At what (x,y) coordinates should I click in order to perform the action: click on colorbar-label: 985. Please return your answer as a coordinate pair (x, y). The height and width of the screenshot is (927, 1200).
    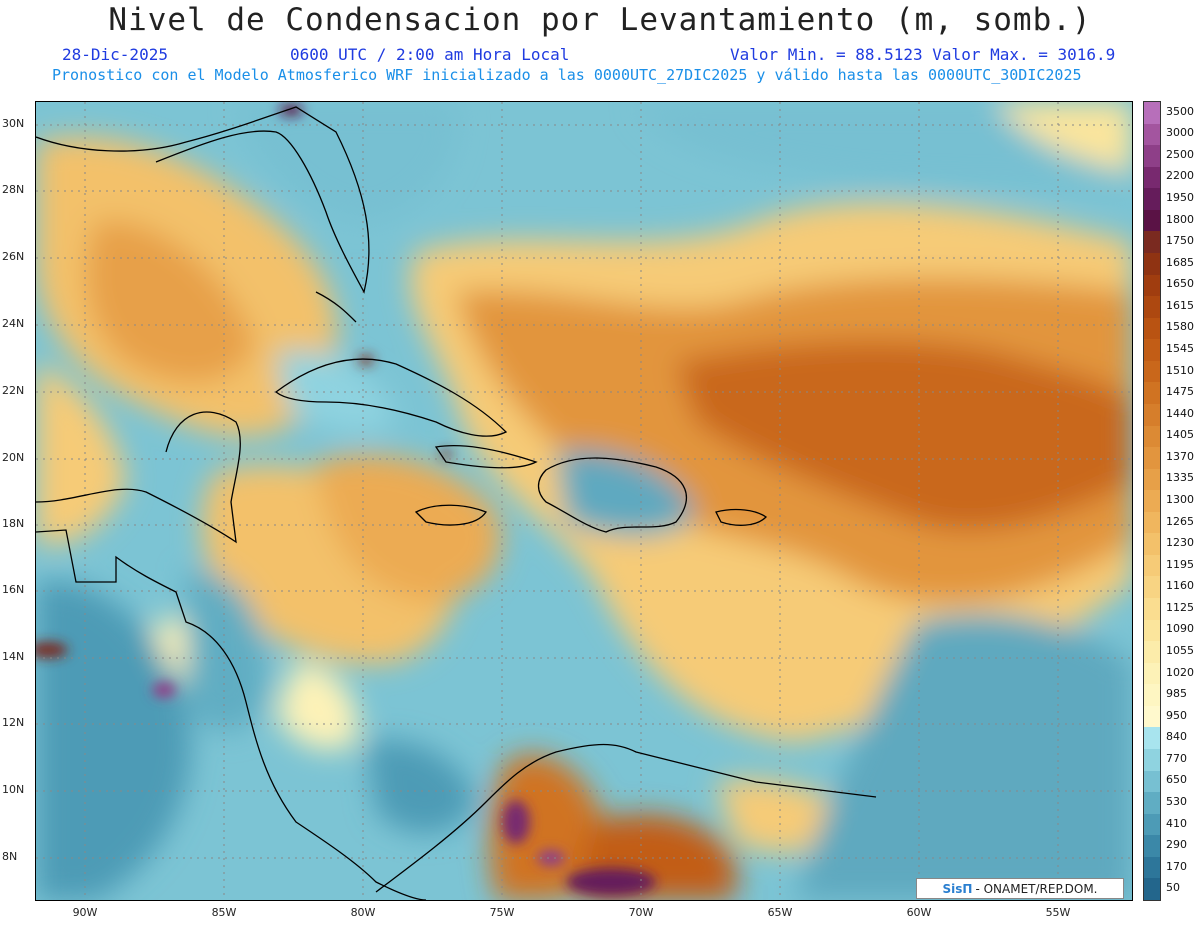
    Looking at the image, I should click on (1176, 694).